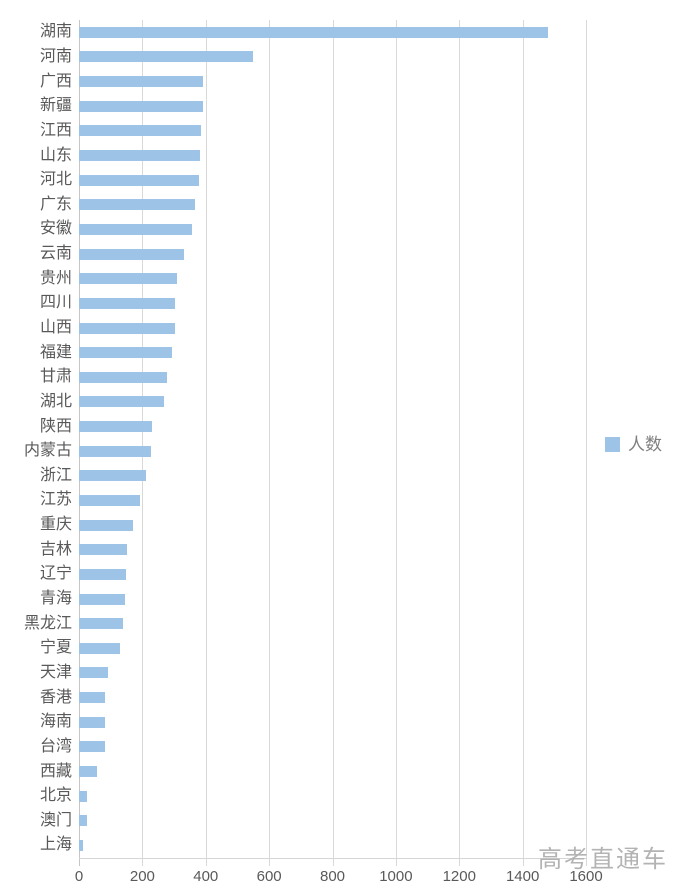 Image resolution: width=679 pixels, height=896 pixels. Describe the element at coordinates (55, 254) in the screenshot. I see `category-label: 云南` at that location.